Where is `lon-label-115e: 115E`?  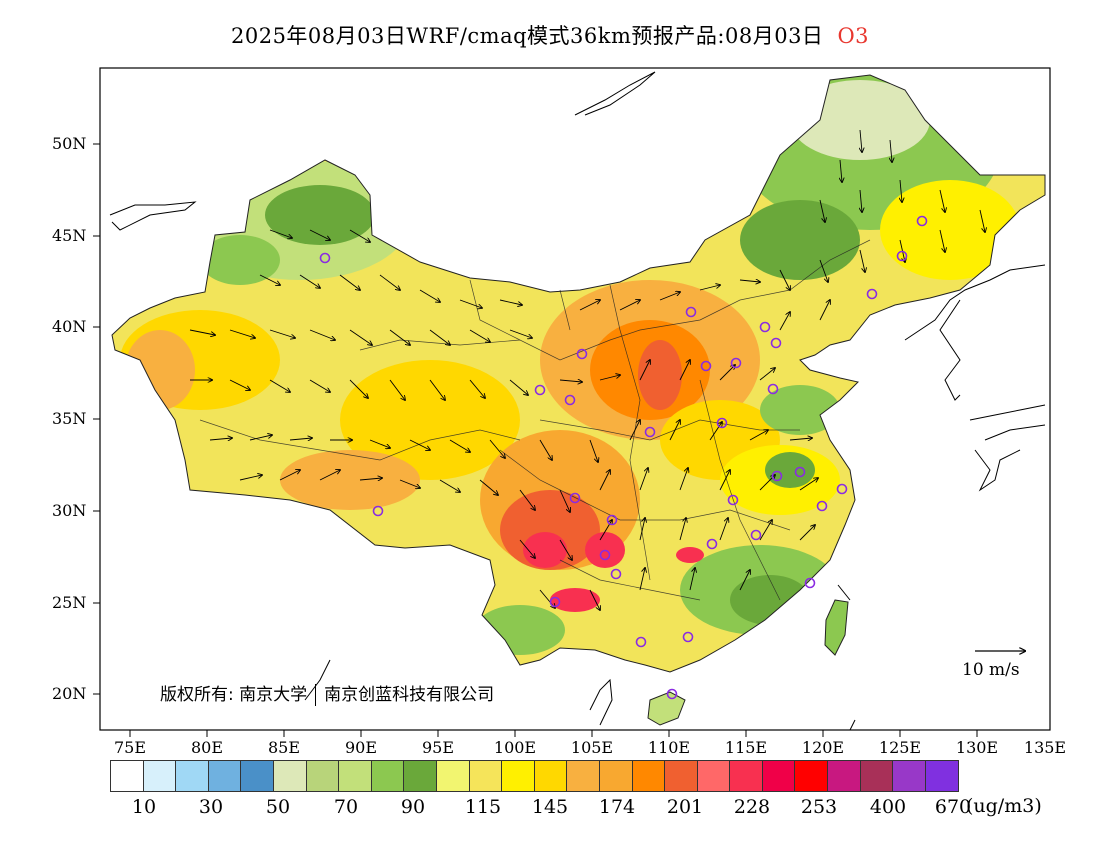
lon-label-115e: 115E is located at coordinates (746, 747).